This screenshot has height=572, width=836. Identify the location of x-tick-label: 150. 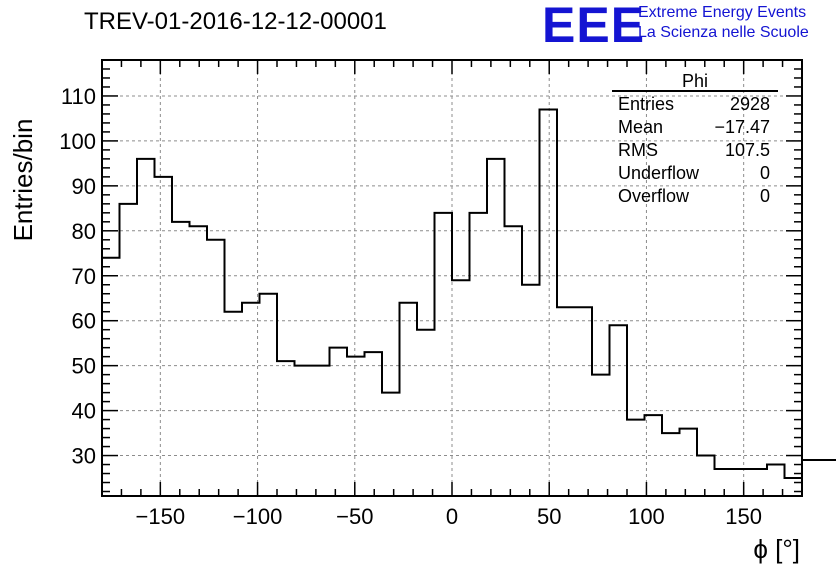
(743, 516).